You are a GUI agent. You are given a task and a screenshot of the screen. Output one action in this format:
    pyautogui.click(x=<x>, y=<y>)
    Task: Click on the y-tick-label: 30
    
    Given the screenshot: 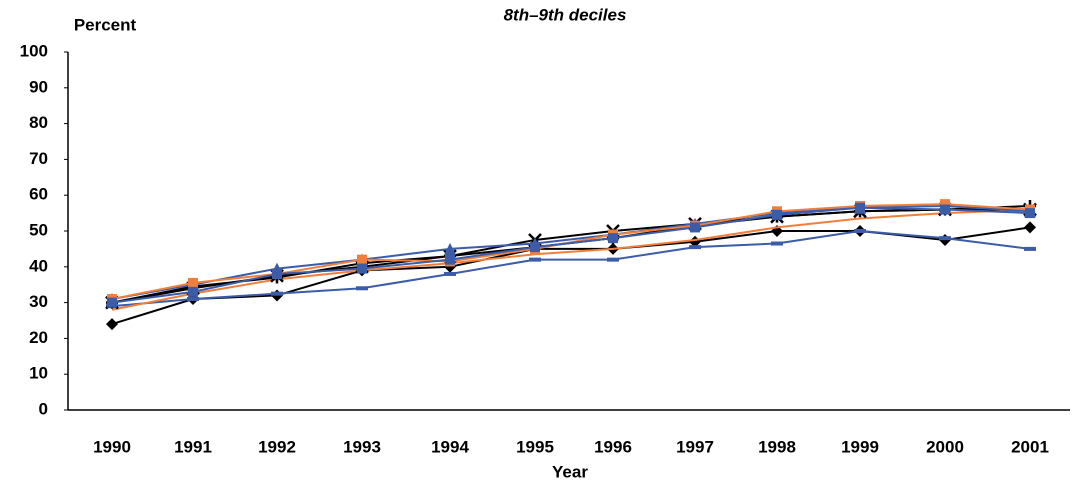 What is the action you would take?
    pyautogui.click(x=38, y=301)
    